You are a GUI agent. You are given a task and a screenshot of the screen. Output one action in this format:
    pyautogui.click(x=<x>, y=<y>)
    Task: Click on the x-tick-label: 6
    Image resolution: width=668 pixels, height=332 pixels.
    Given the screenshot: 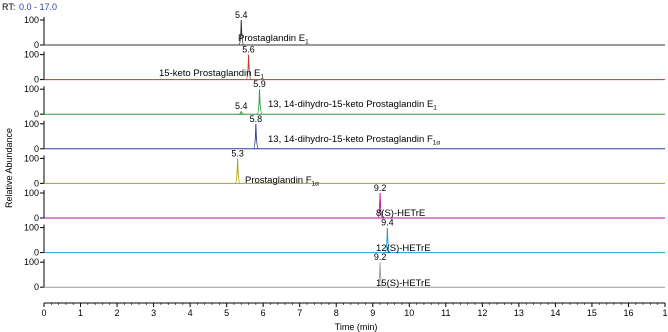 What is the action you would take?
    pyautogui.click(x=263, y=313)
    